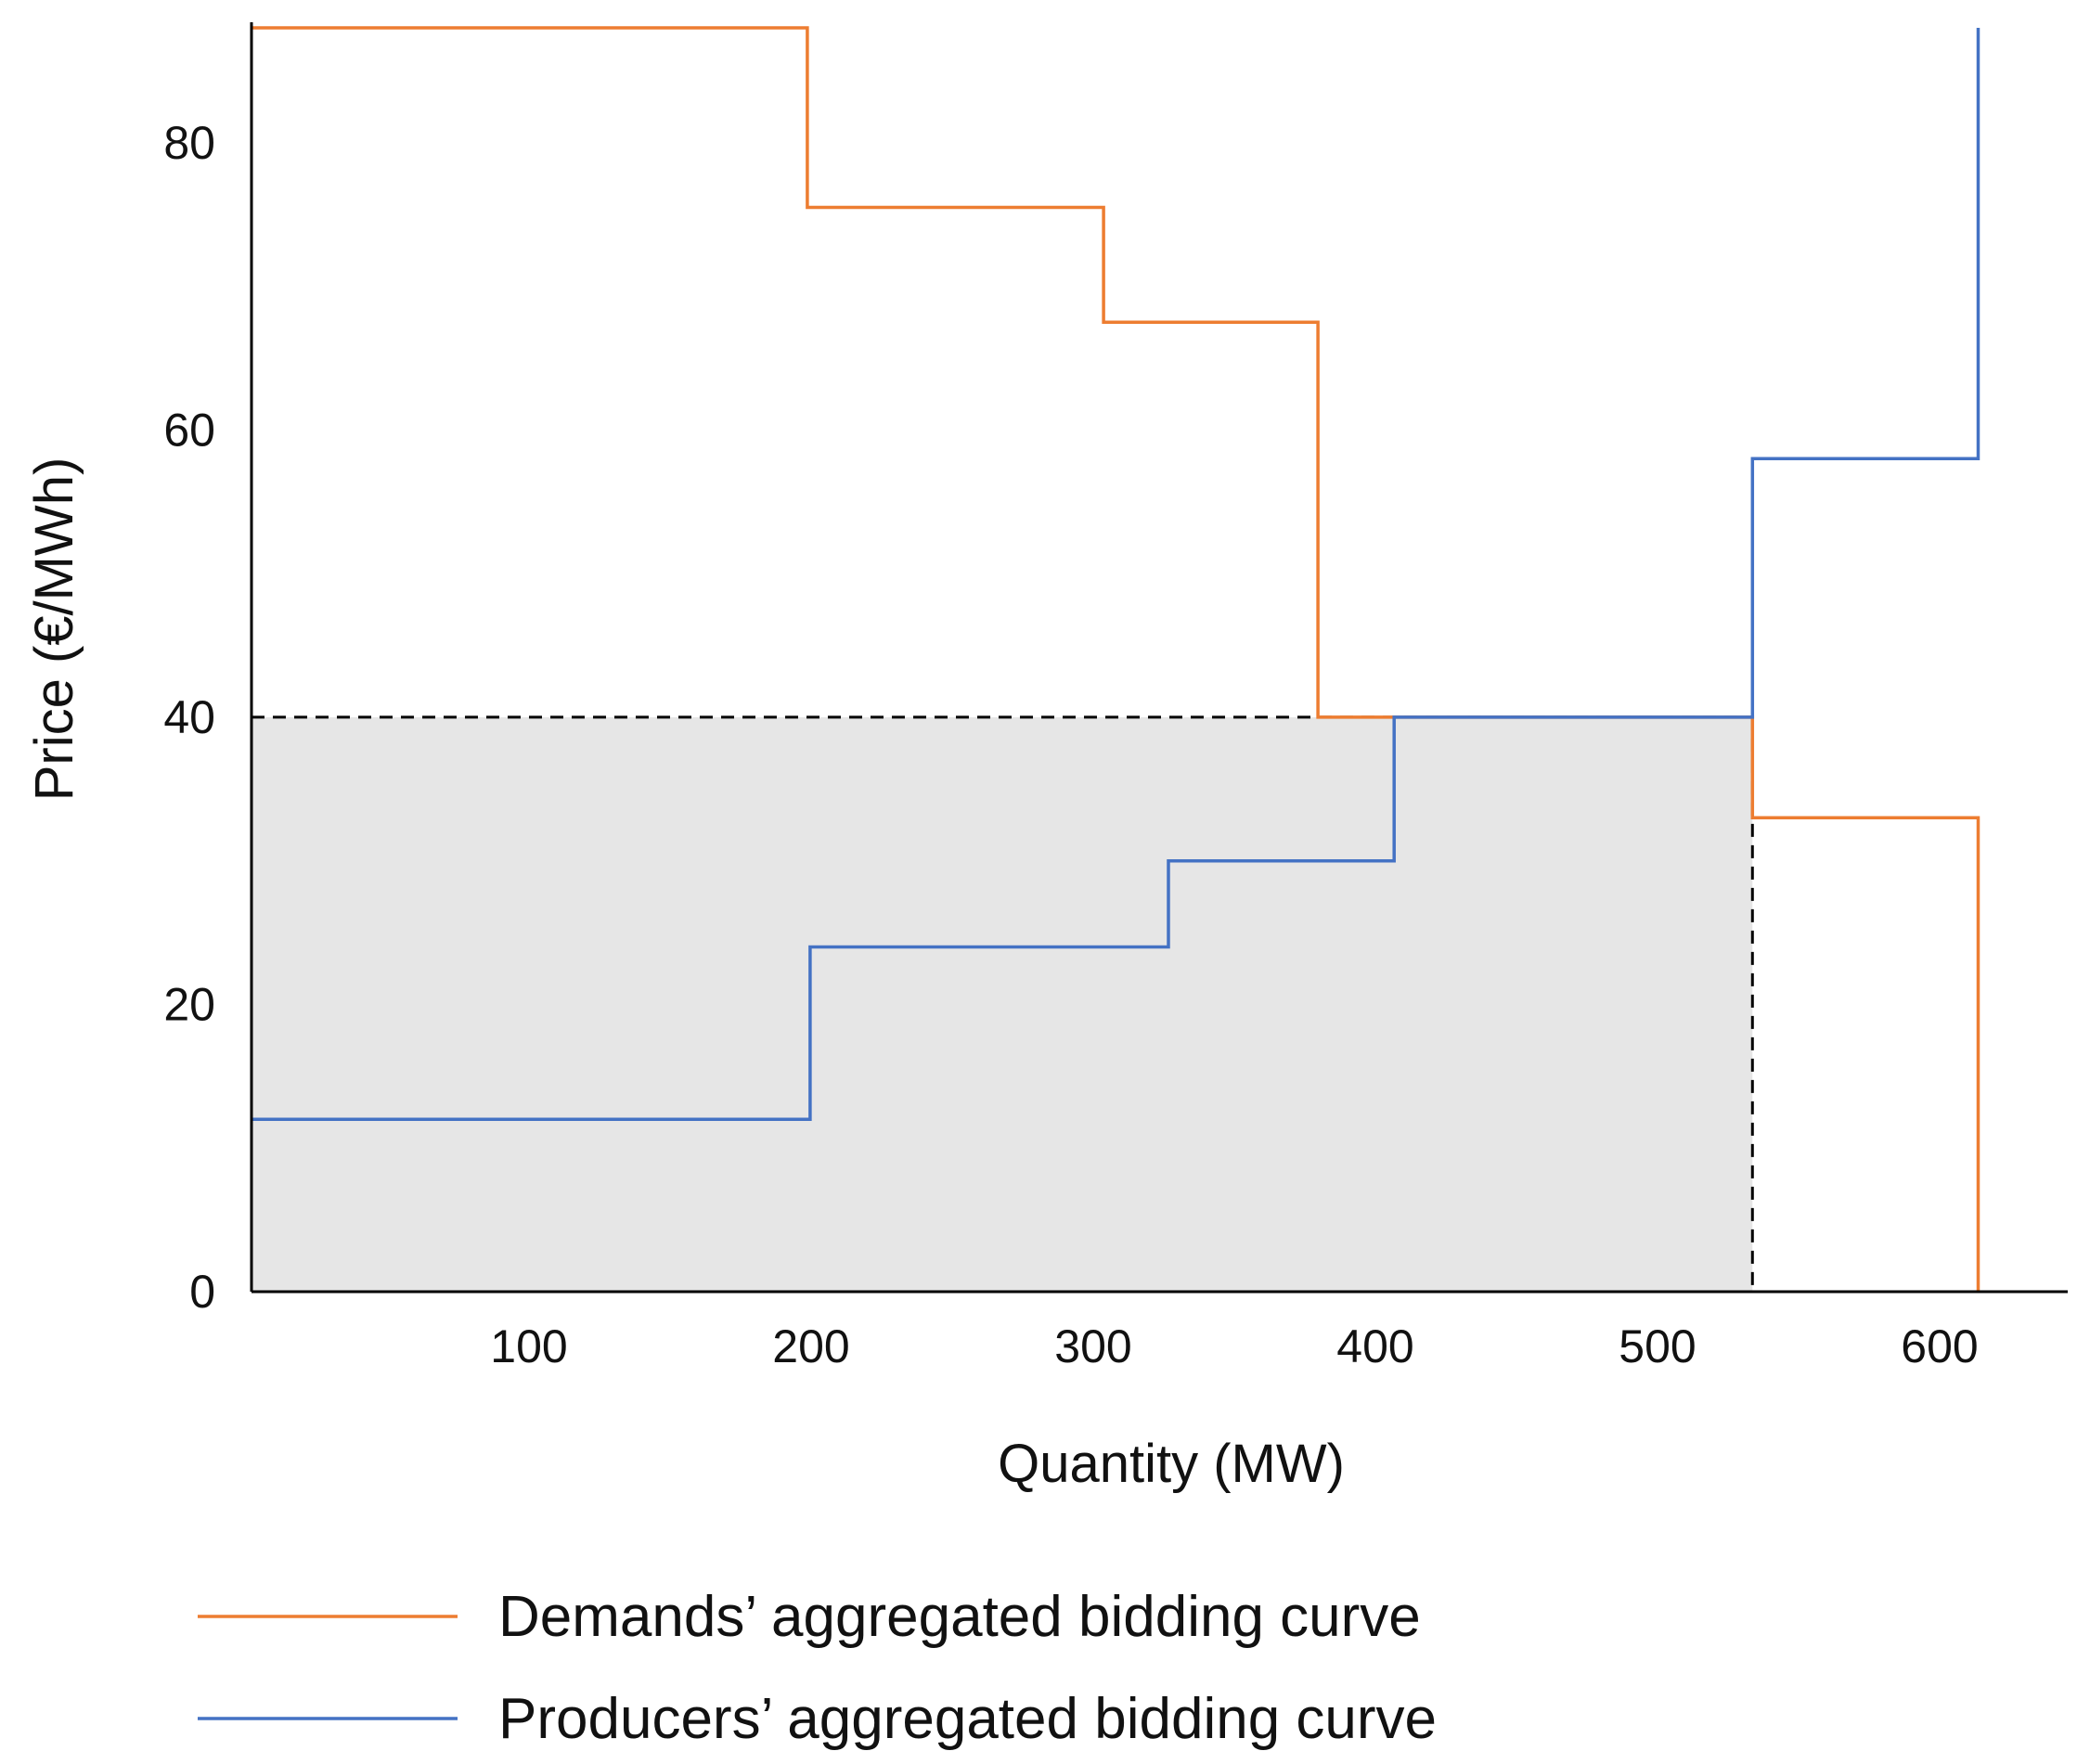  Describe the element at coordinates (810, 1346) in the screenshot. I see `x-tick-label: 200` at that location.